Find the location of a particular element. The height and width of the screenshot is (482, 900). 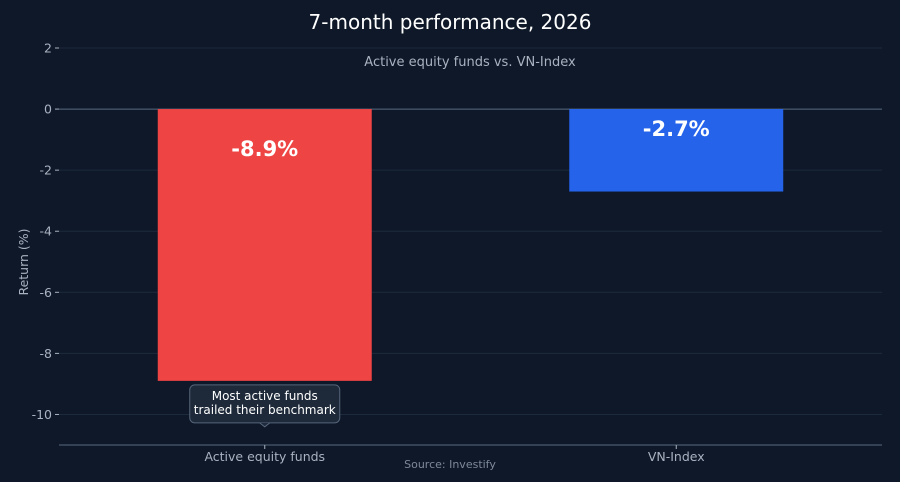

data-labels: -8.9% -2.7% is located at coordinates (470, 139).